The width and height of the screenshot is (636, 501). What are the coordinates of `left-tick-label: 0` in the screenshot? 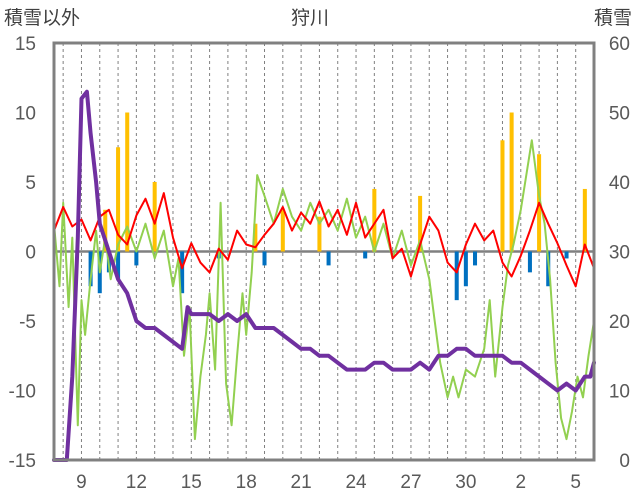 It's located at (30, 253).